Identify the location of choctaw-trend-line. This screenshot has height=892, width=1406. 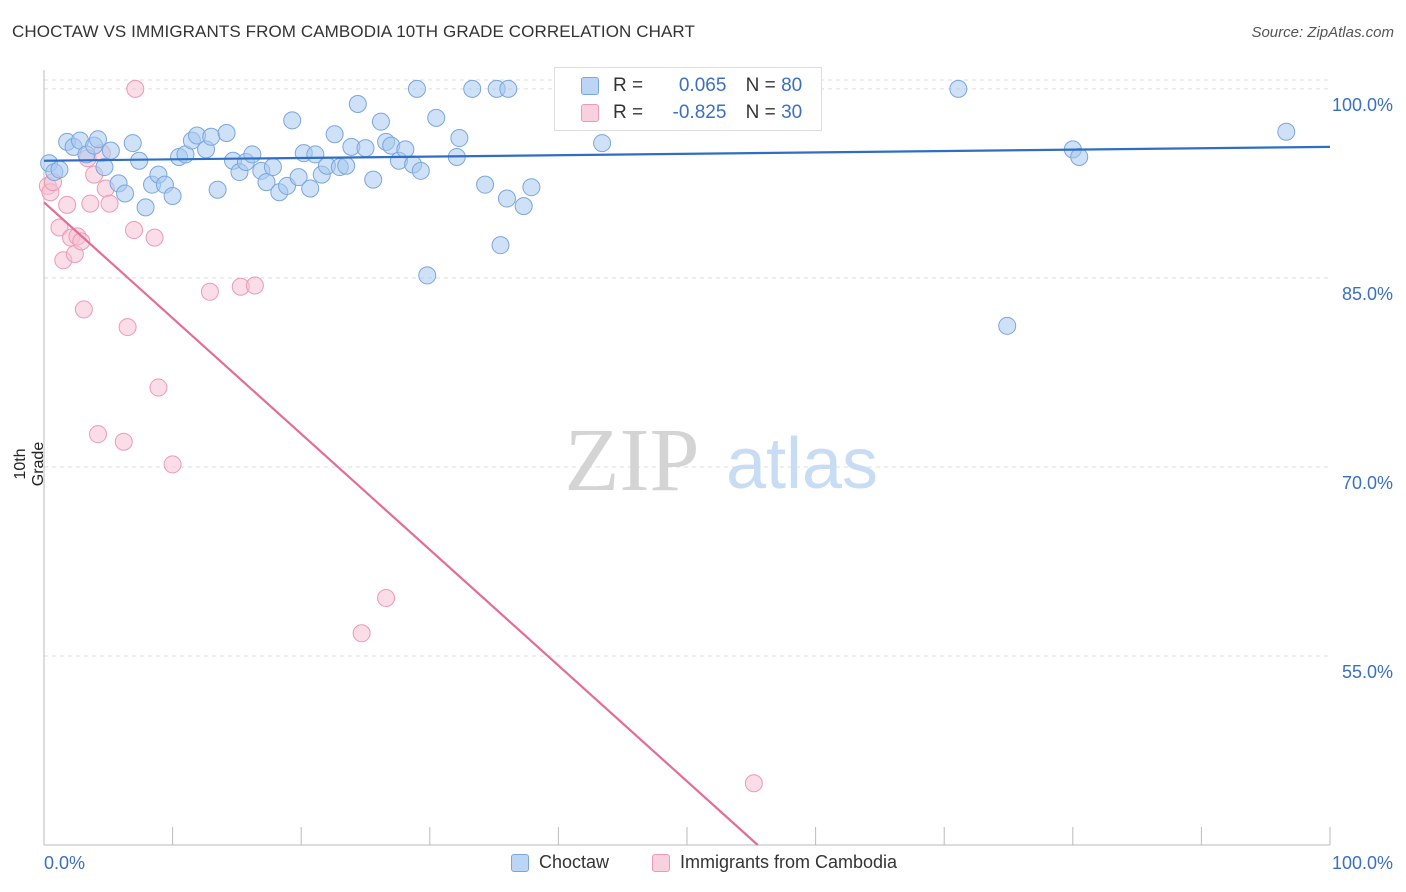
(687, 153).